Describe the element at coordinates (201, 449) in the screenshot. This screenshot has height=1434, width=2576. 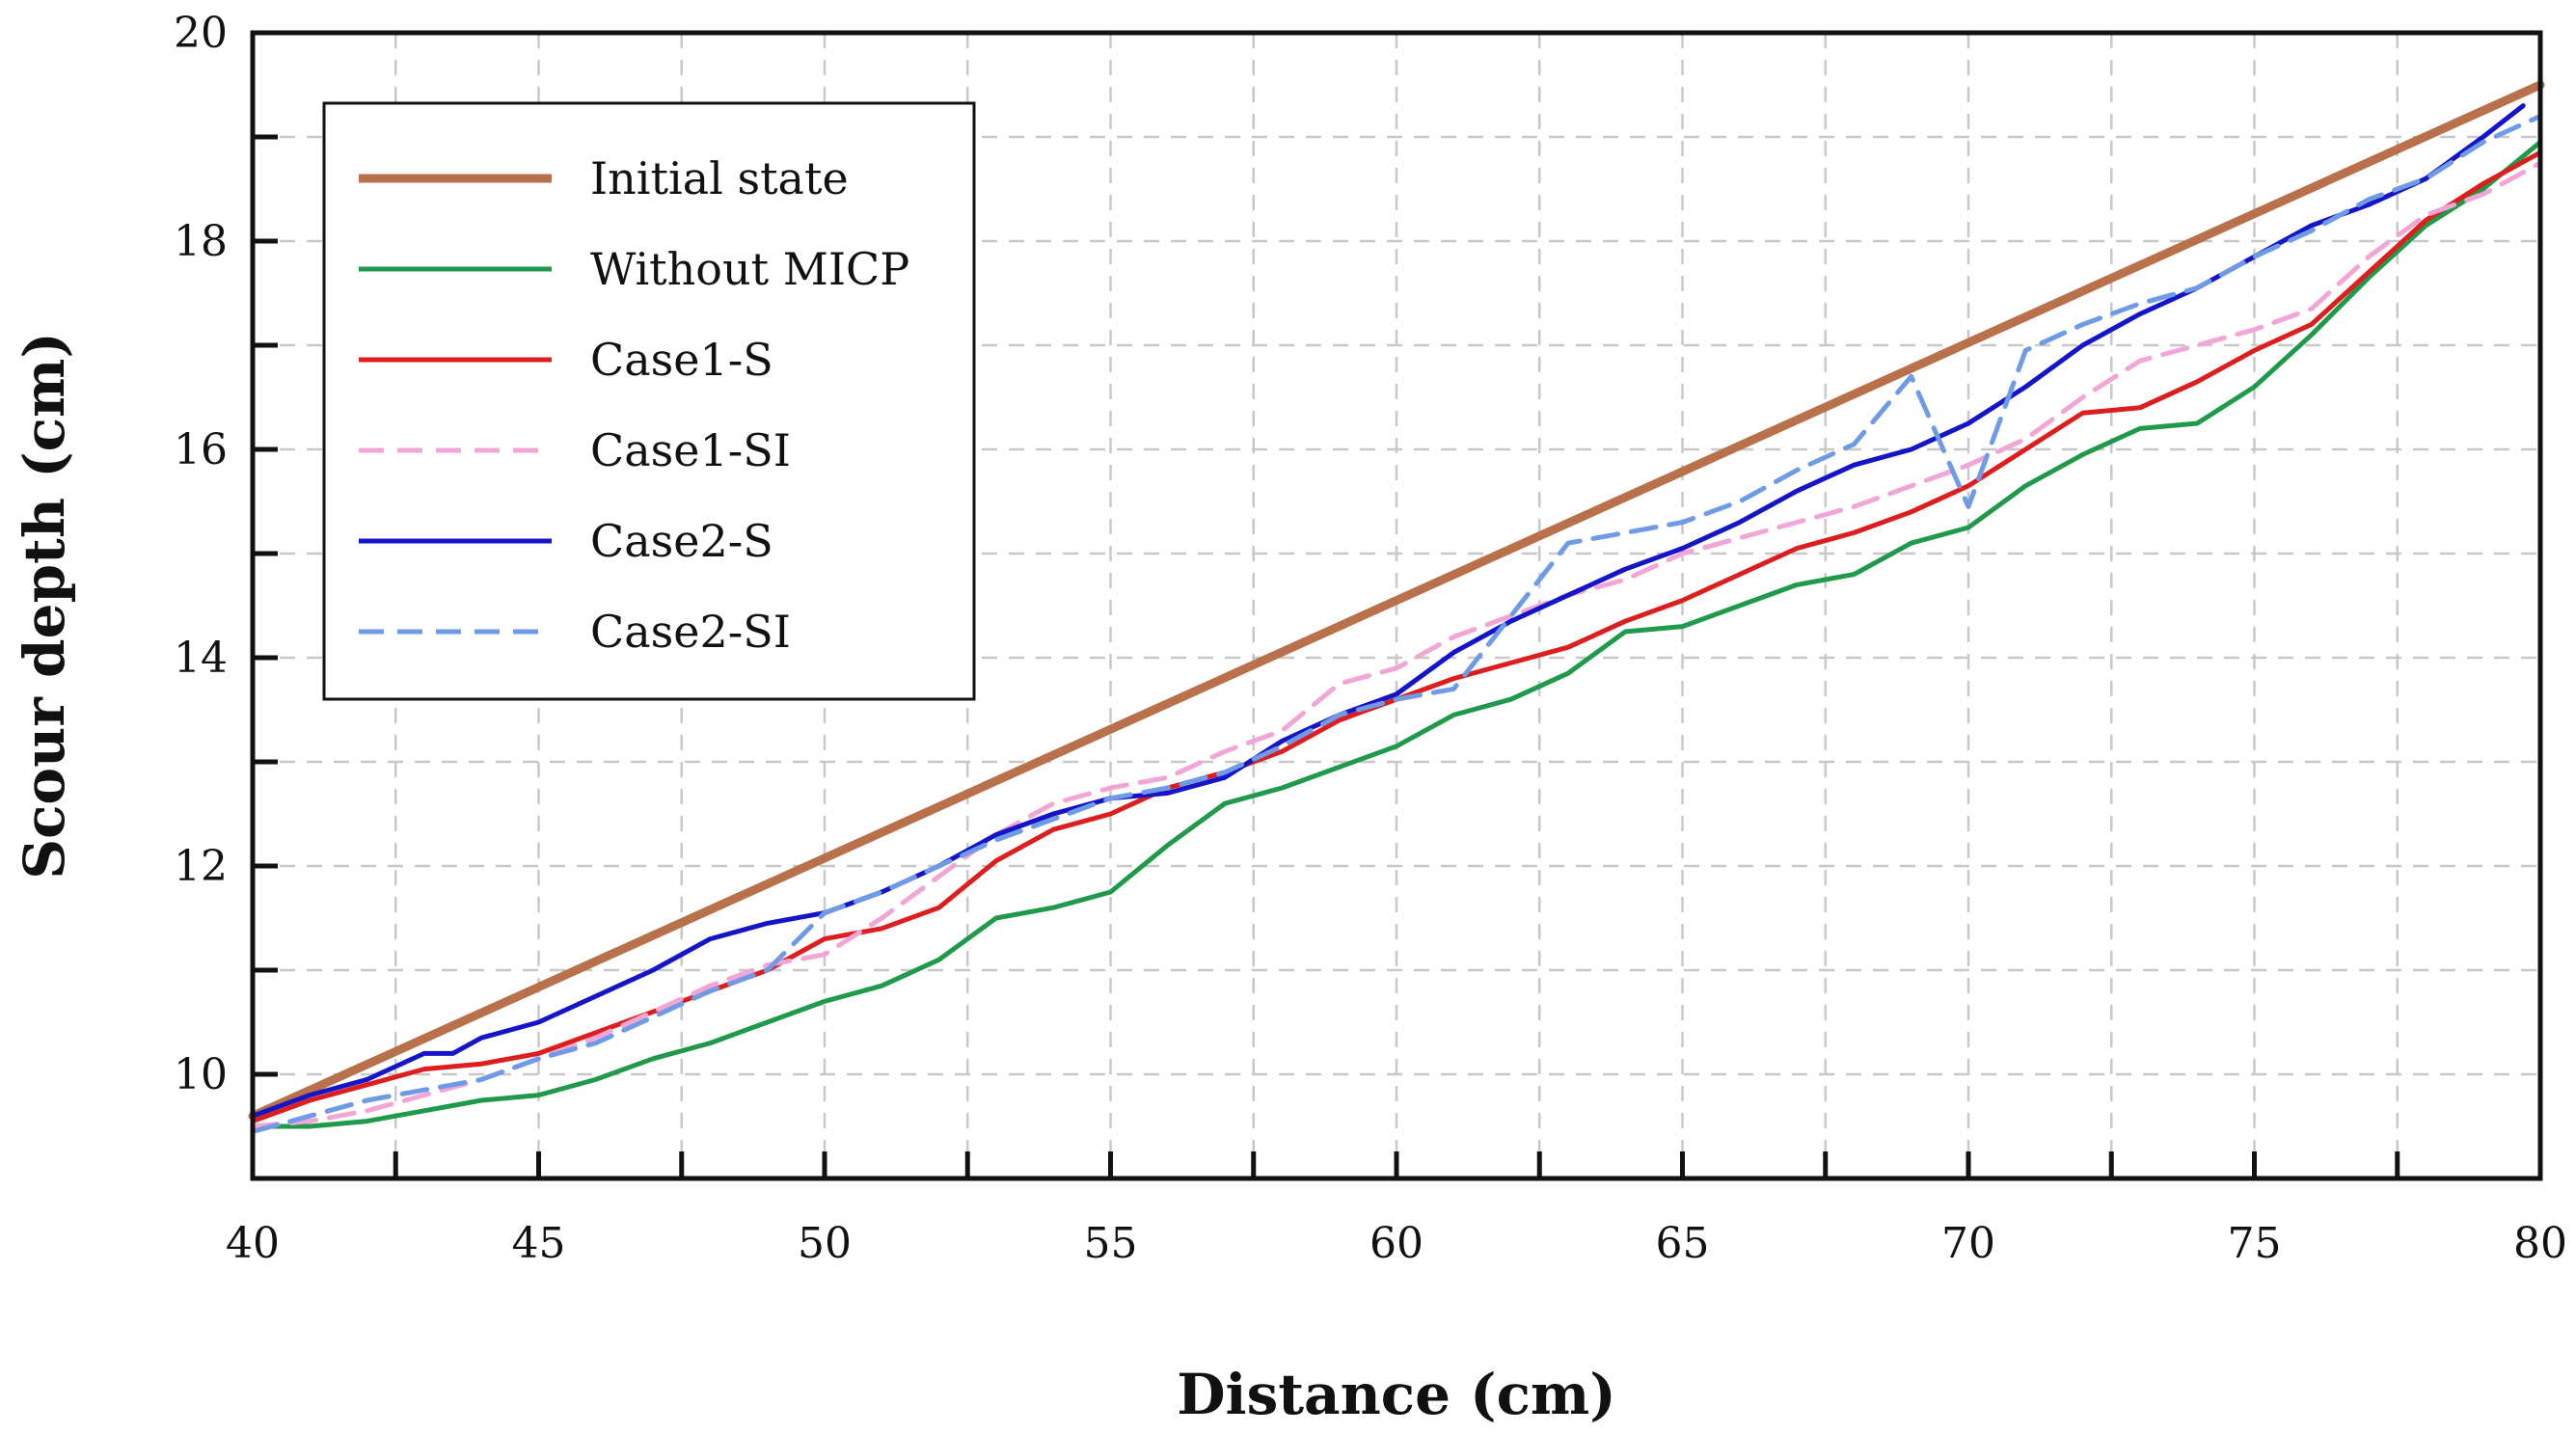
I see `y-tick-label: 16` at that location.